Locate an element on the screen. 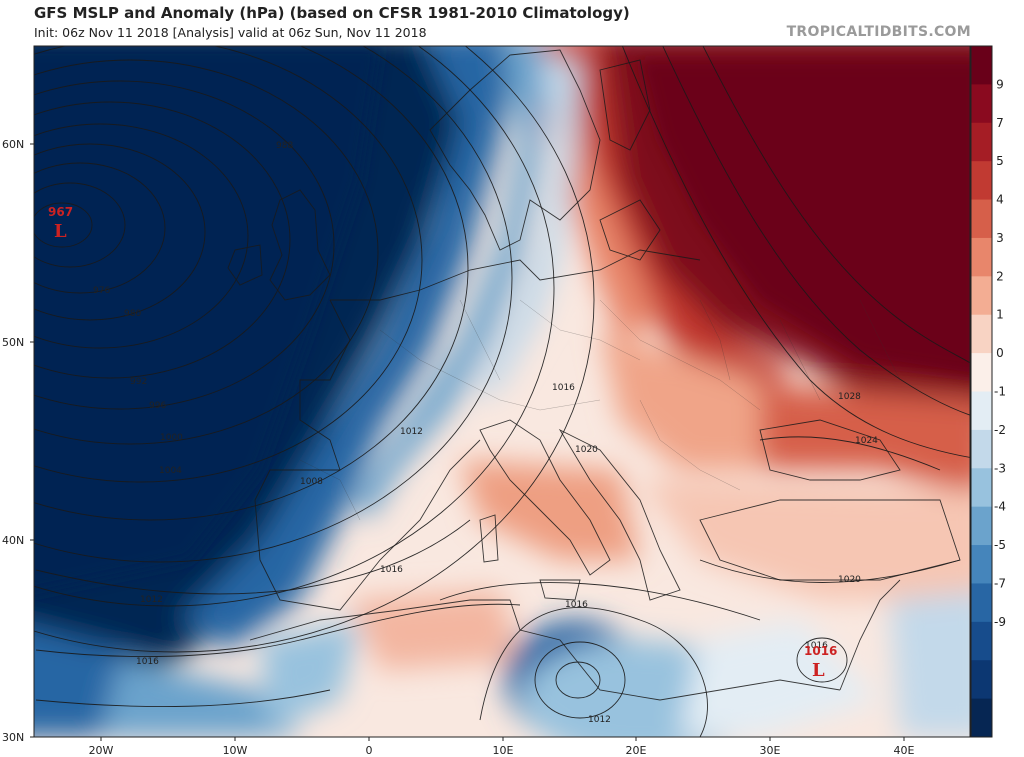 The width and height of the screenshot is (1024, 757). lat-label: 60N is located at coordinates (13, 144).